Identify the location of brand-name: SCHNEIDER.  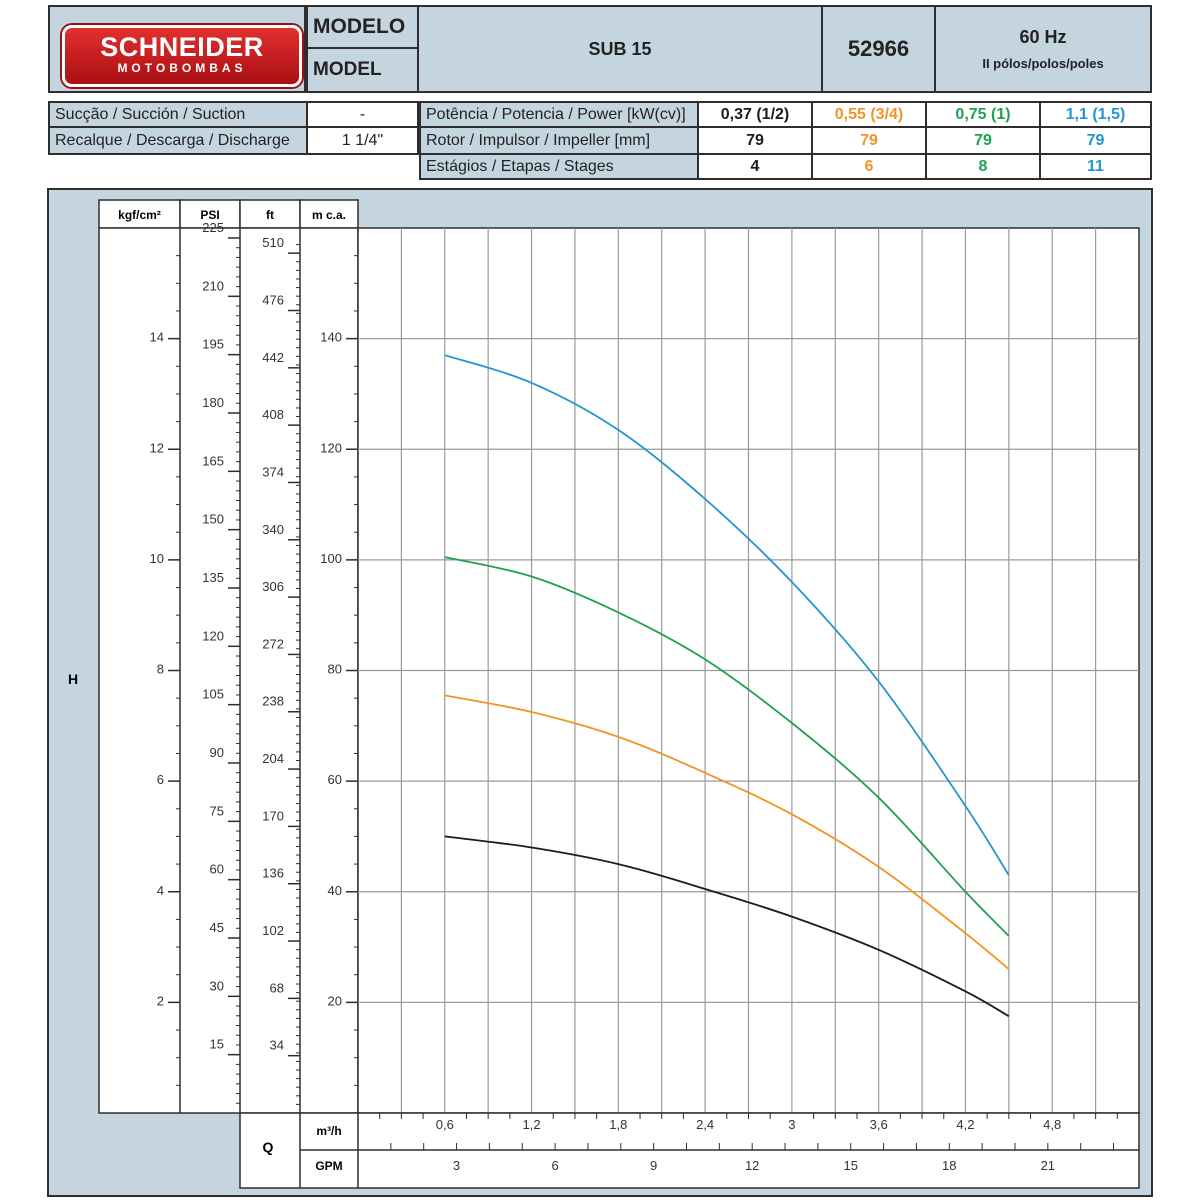
(182, 47).